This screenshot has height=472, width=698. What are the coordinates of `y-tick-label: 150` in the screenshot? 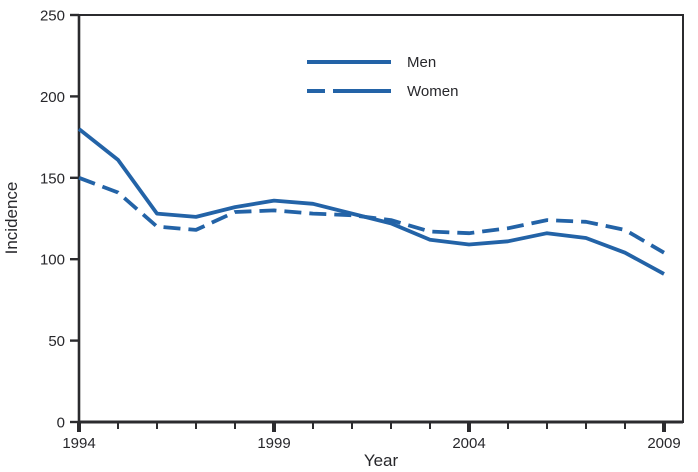 It's located at (52, 178).